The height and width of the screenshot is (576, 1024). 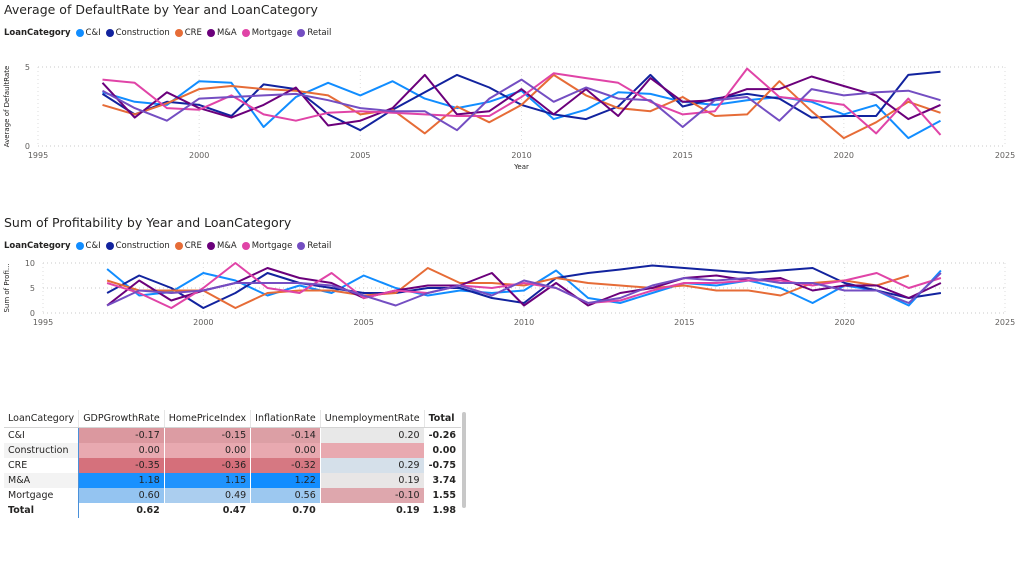 I want to click on matrix-total-label: Total, so click(x=42, y=510).